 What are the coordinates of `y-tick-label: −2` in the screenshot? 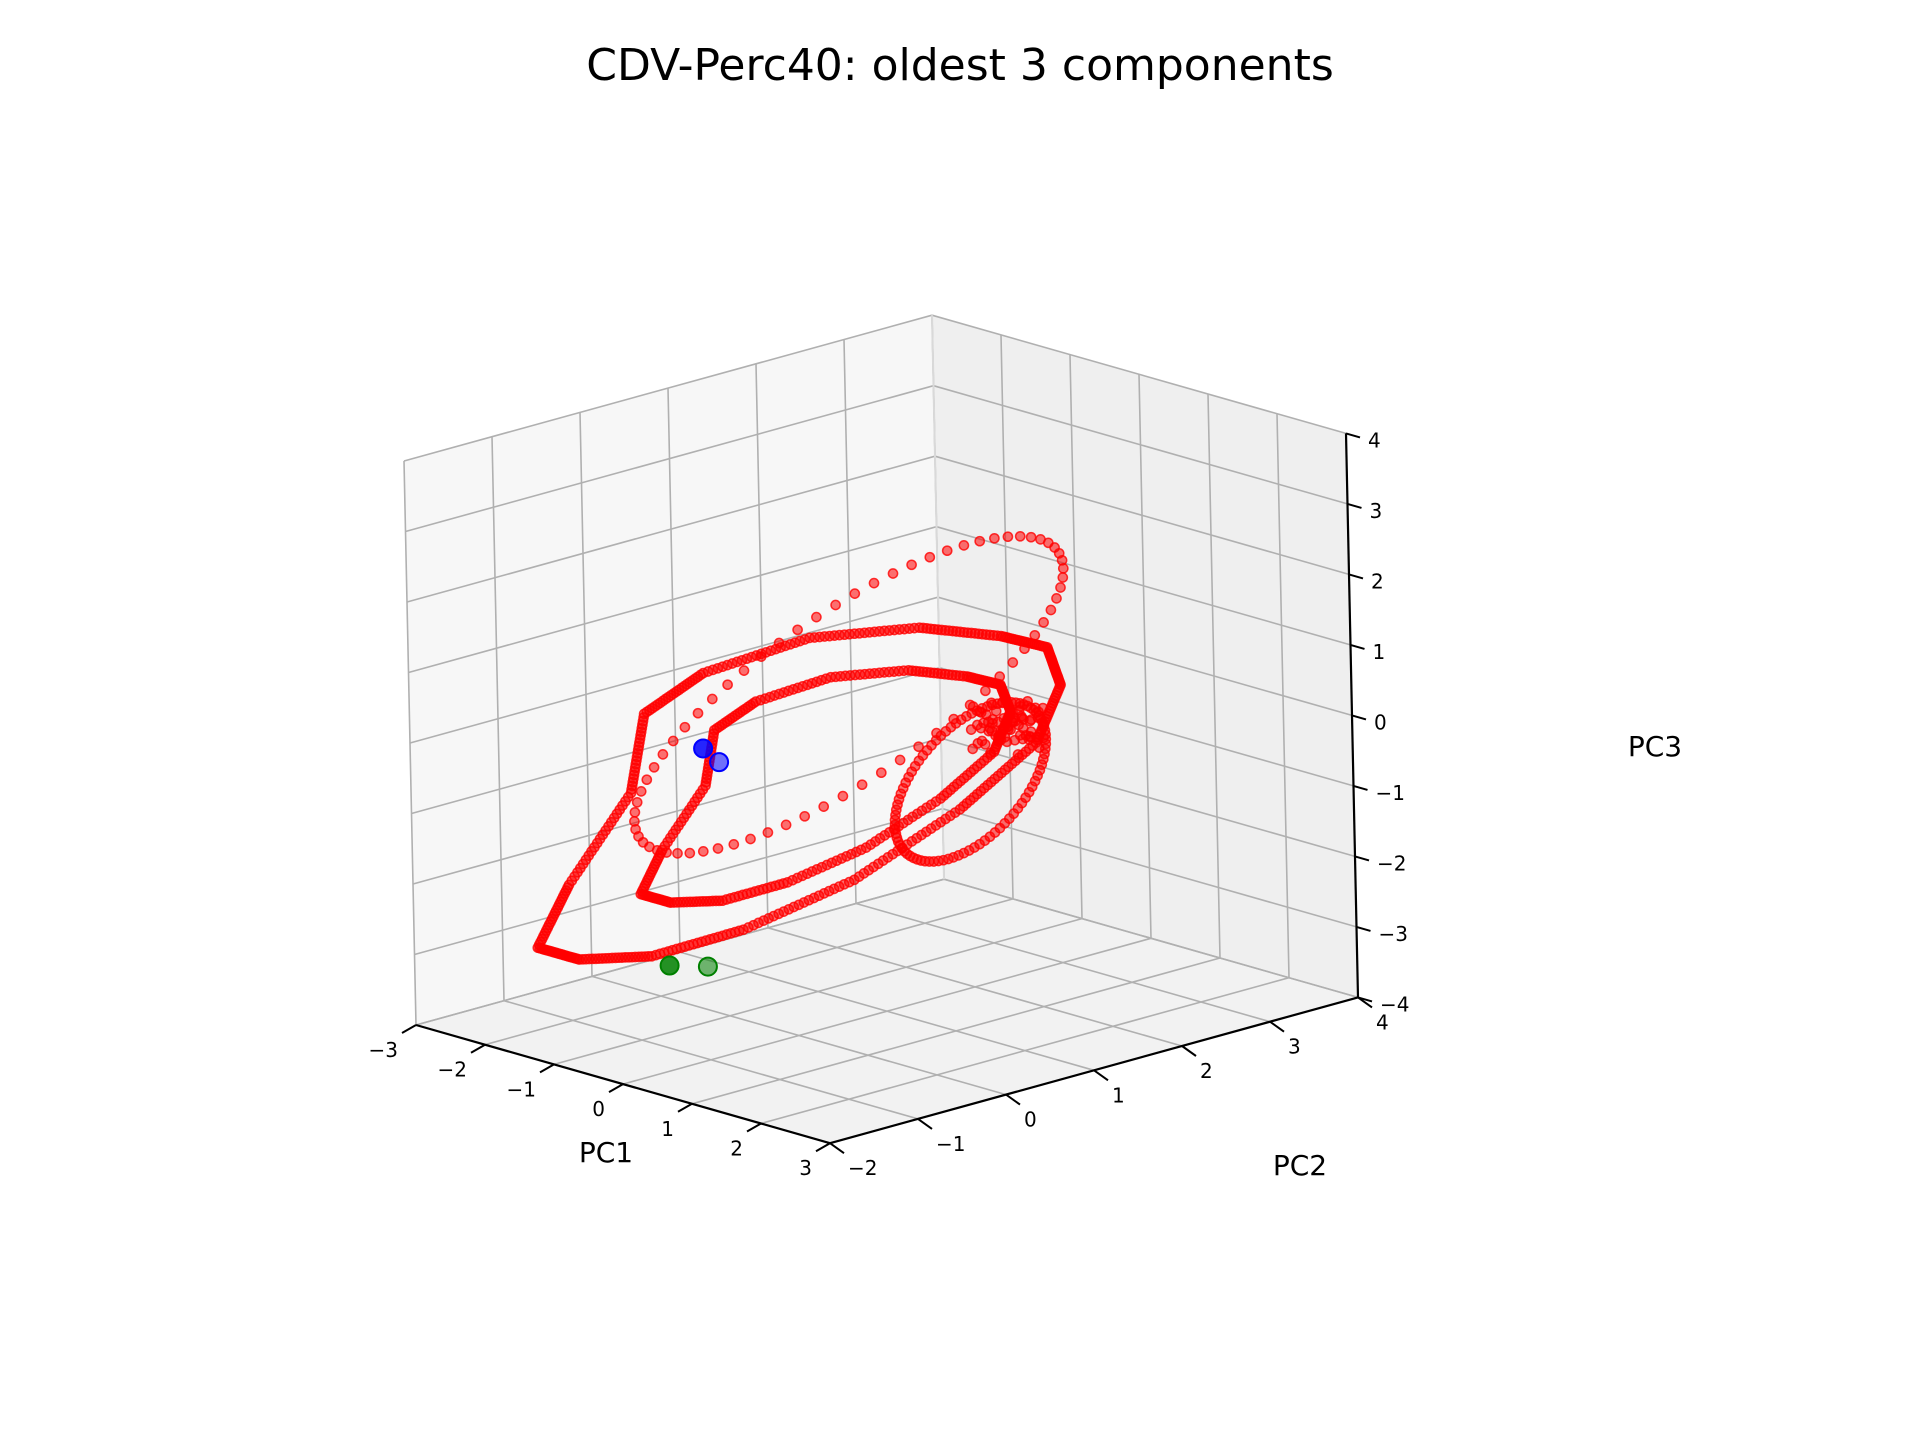 It's located at (862, 1168).